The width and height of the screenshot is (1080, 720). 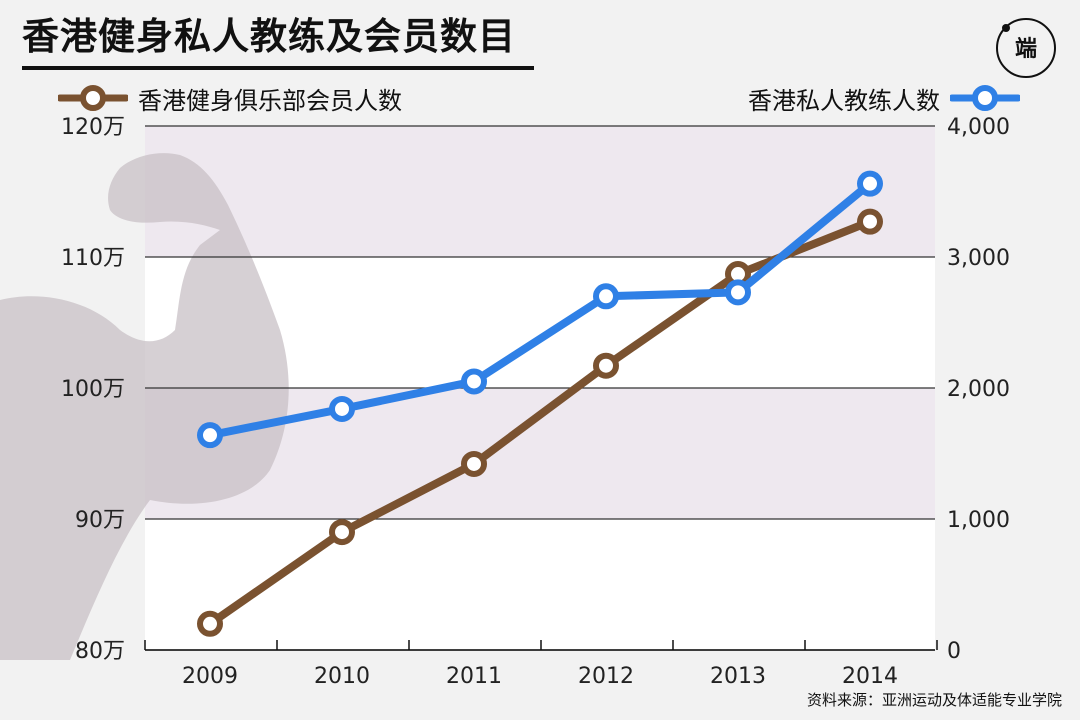 What do you see at coordinates (978, 520) in the screenshot?
I see `y-right-tick-label: 1,000` at bounding box center [978, 520].